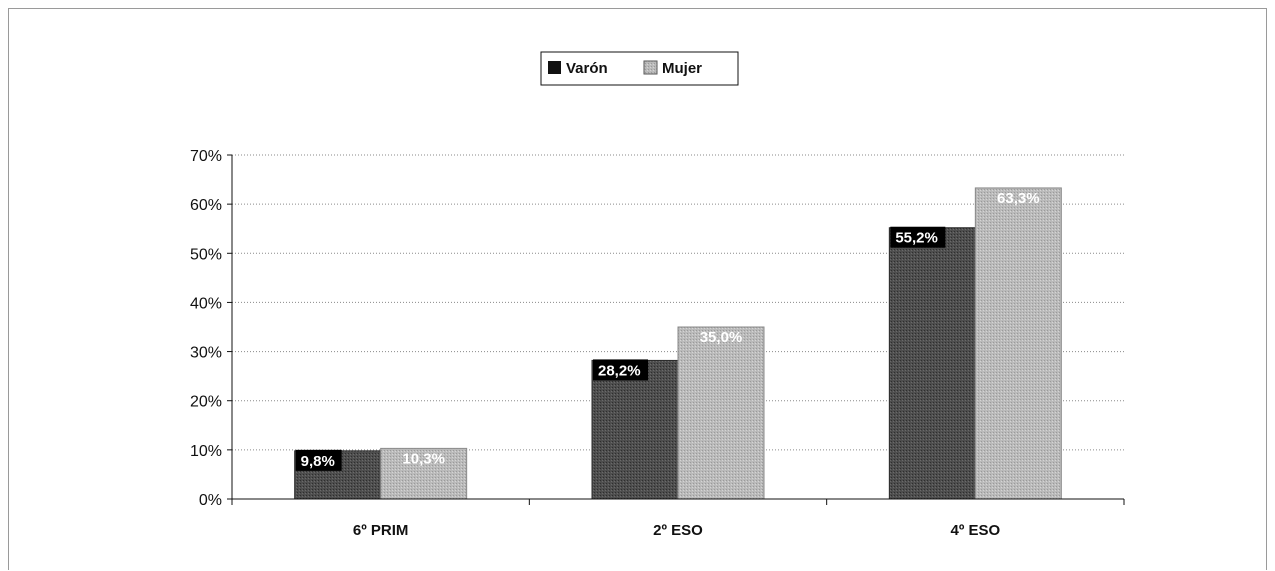 Image resolution: width=1275 pixels, height=571 pixels. I want to click on legend-swatch-mujer, so click(650, 67).